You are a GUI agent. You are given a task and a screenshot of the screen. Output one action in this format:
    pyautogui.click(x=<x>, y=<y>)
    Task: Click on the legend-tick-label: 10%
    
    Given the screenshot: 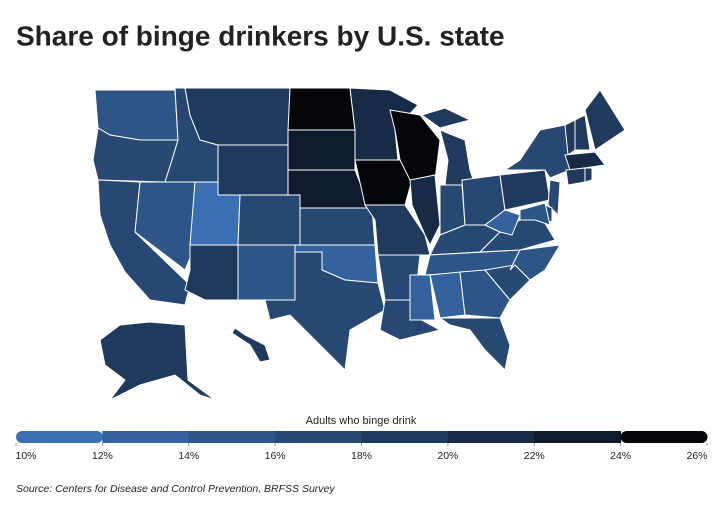 What is the action you would take?
    pyautogui.click(x=25, y=456)
    